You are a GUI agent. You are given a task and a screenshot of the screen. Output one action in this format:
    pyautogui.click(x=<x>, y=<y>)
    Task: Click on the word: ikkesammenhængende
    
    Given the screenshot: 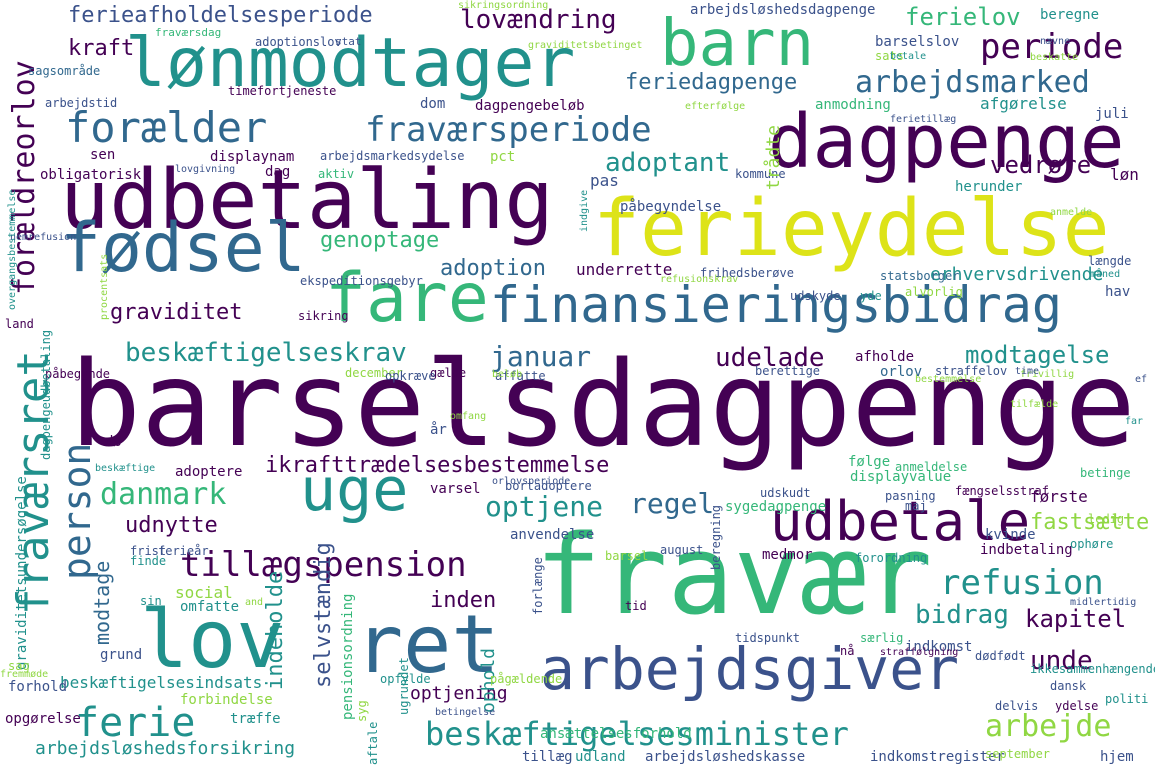 What is the action you would take?
    pyautogui.click(x=1092, y=669)
    